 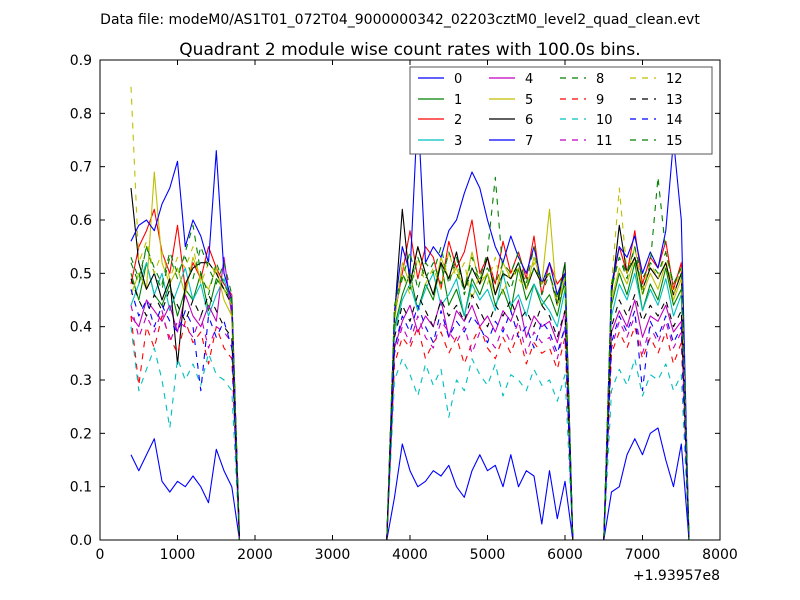 What do you see at coordinates (81, 434) in the screenshot?
I see `y-tick-label: 0.2` at bounding box center [81, 434].